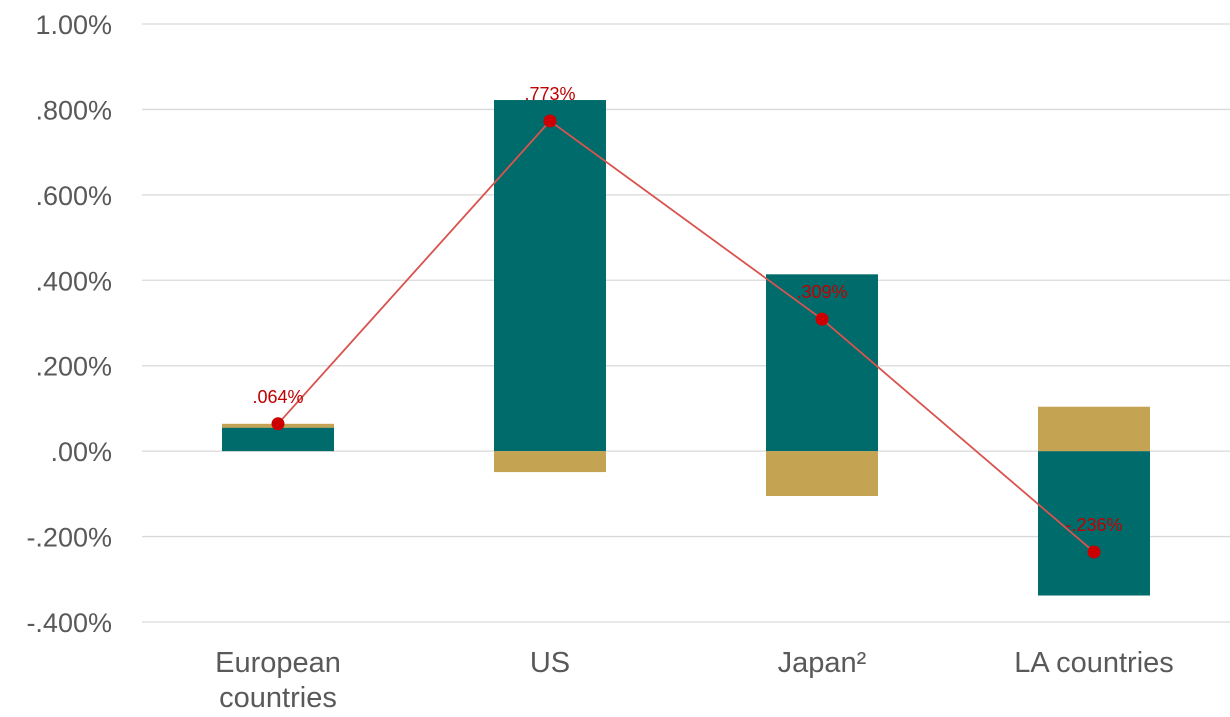 The image size is (1230, 717). Describe the element at coordinates (73, 25) in the screenshot. I see `y-tick-label: 1.00%` at that location.